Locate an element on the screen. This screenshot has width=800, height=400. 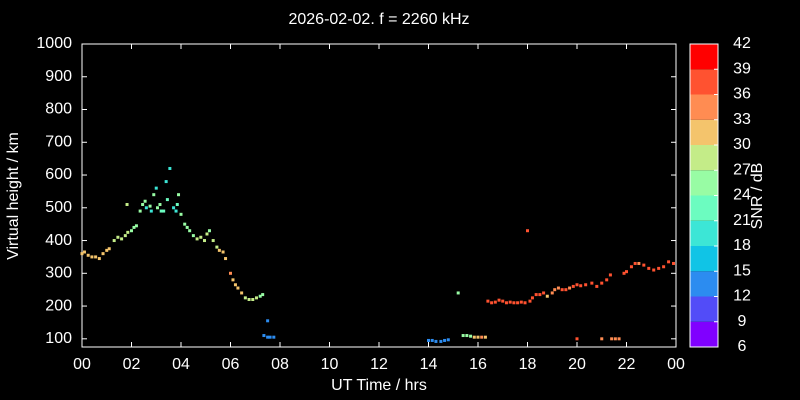
x-tick-label: 14 is located at coordinates (429, 364).